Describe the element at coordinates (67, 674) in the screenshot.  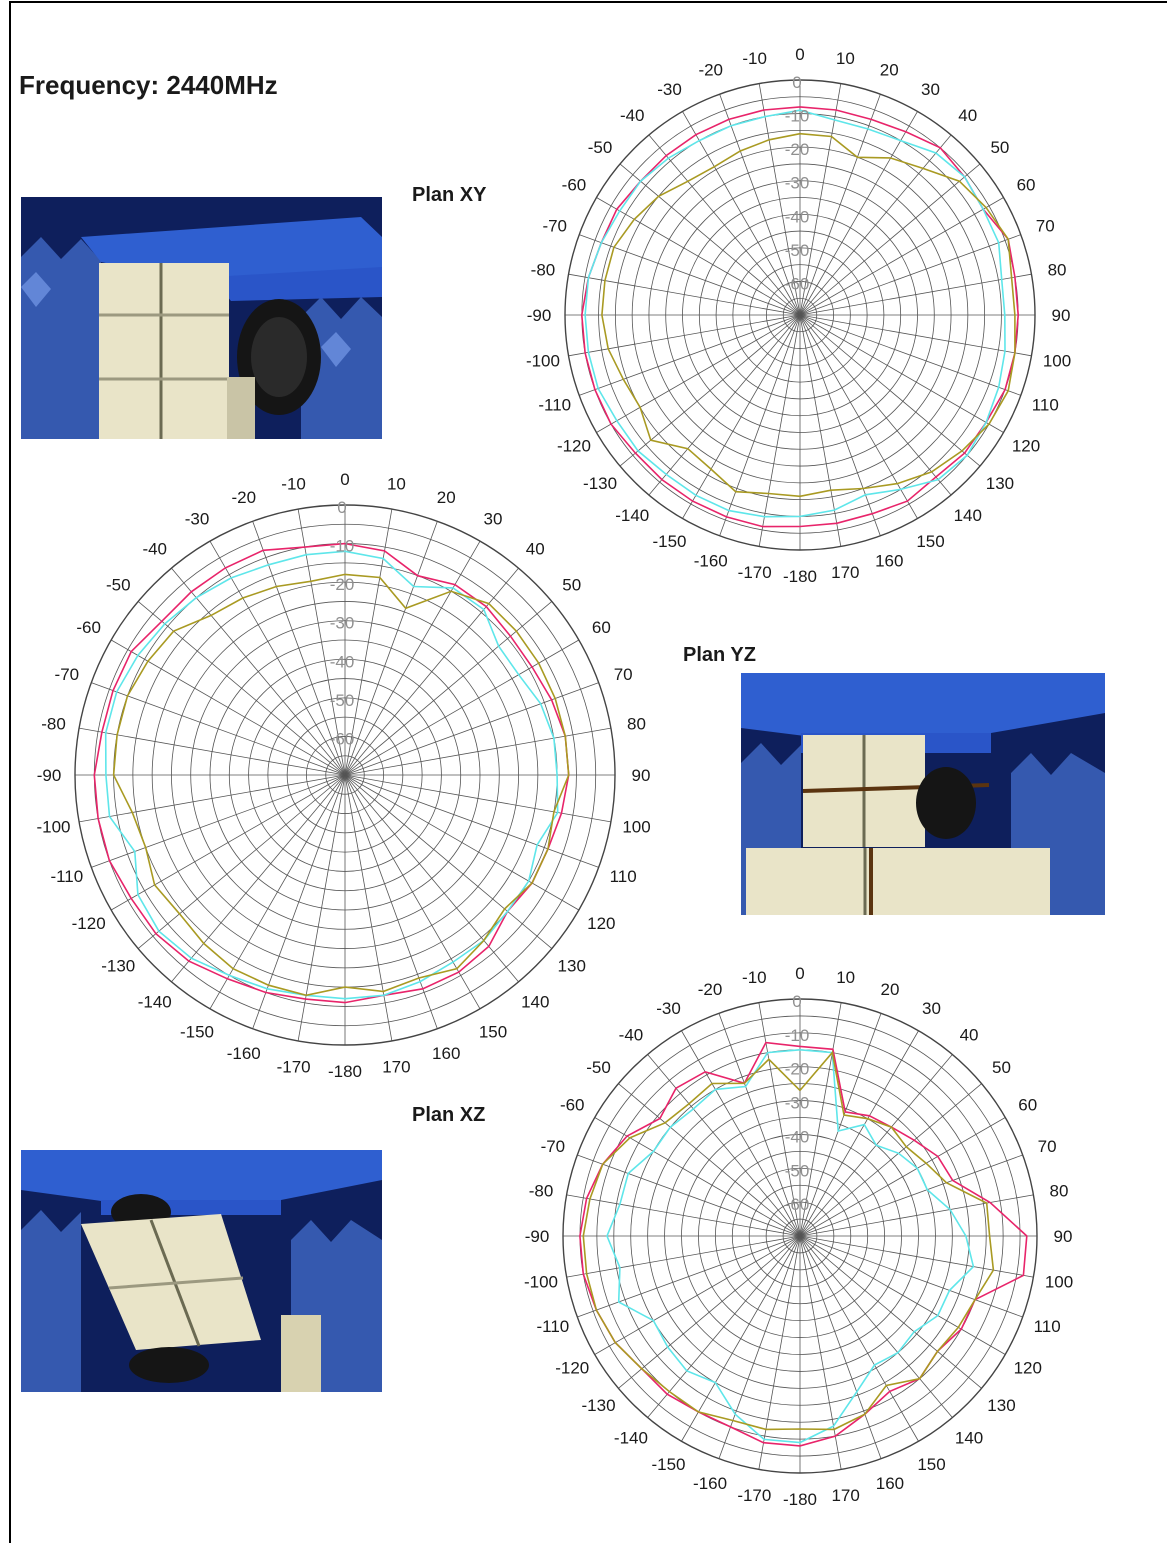
I see `angle-tick-label: -70` at that location.